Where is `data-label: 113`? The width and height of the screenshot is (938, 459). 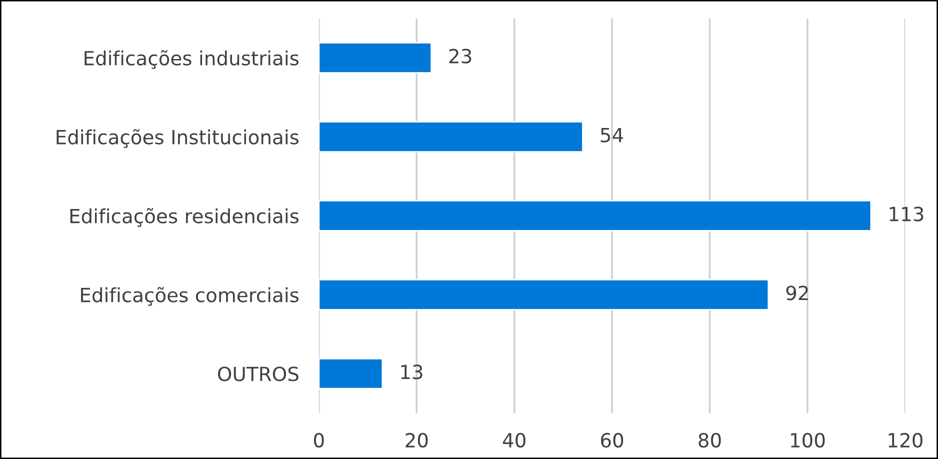 data-label: 113 is located at coordinates (907, 214).